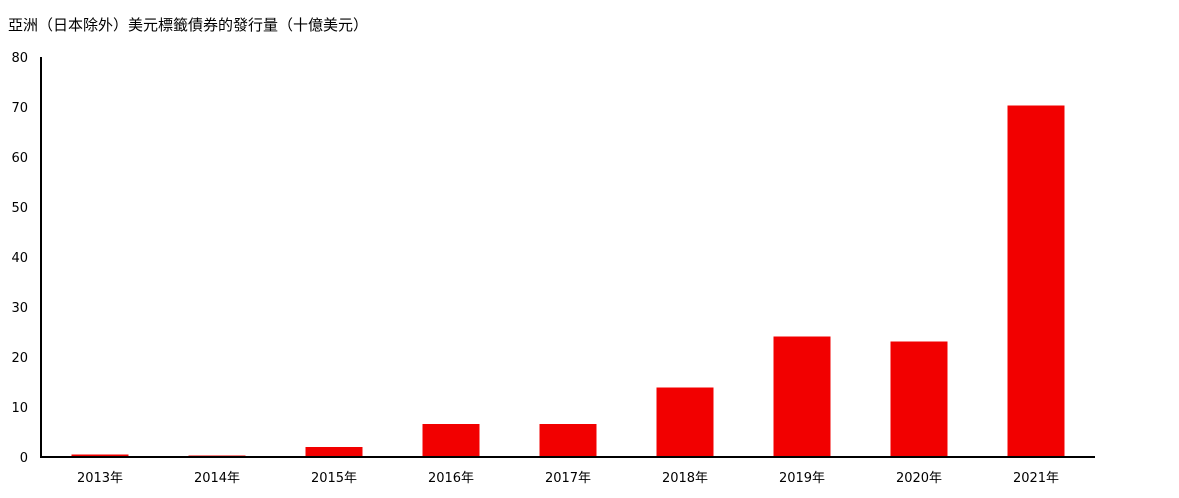 Image resolution: width=1179 pixels, height=498 pixels. I want to click on x-tick-label: 2014年, so click(217, 478).